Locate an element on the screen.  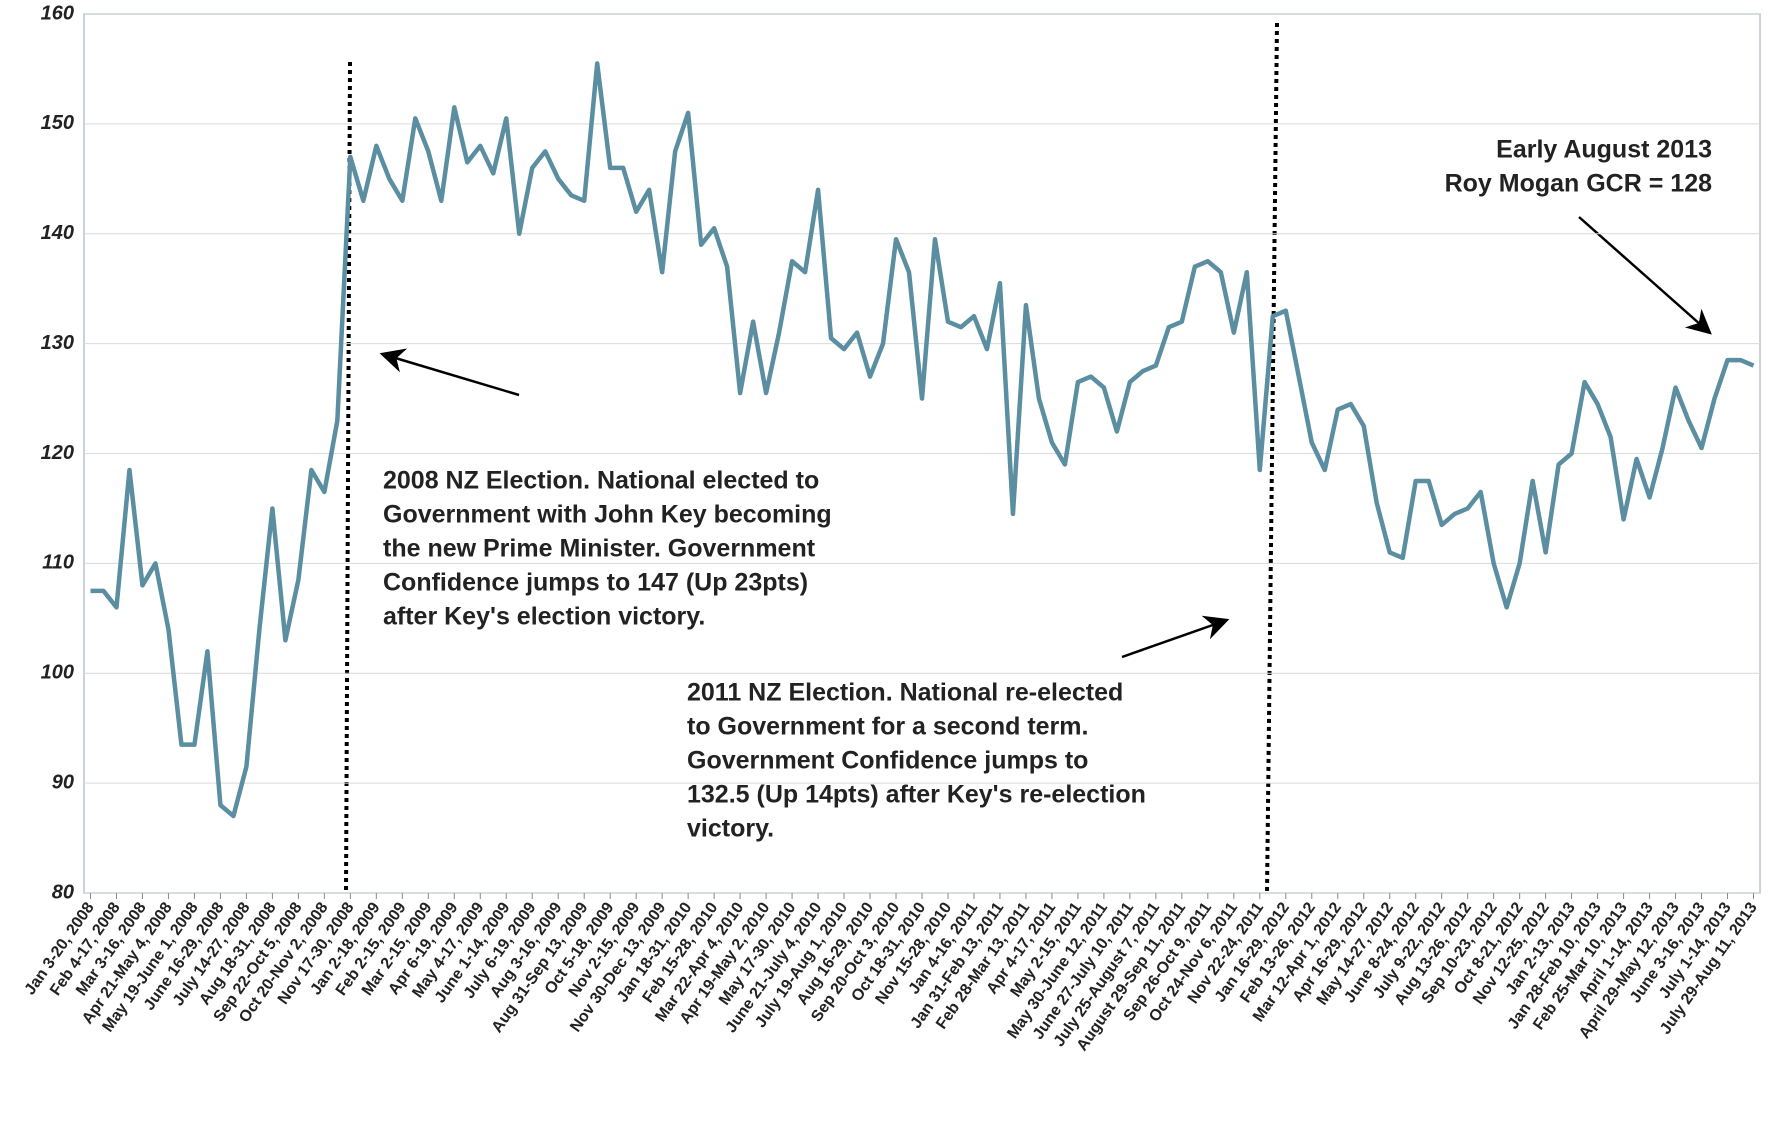
annotation: Roy Mogan GCR = 128 is located at coordinates (1579, 184).